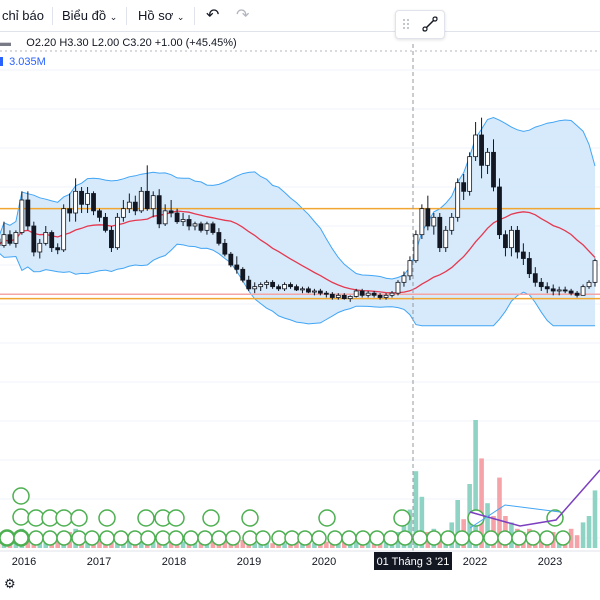 The image size is (600, 600). What do you see at coordinates (180, 17) in the screenshot?
I see `chevron-down-icon: ⌄` at bounding box center [180, 17].